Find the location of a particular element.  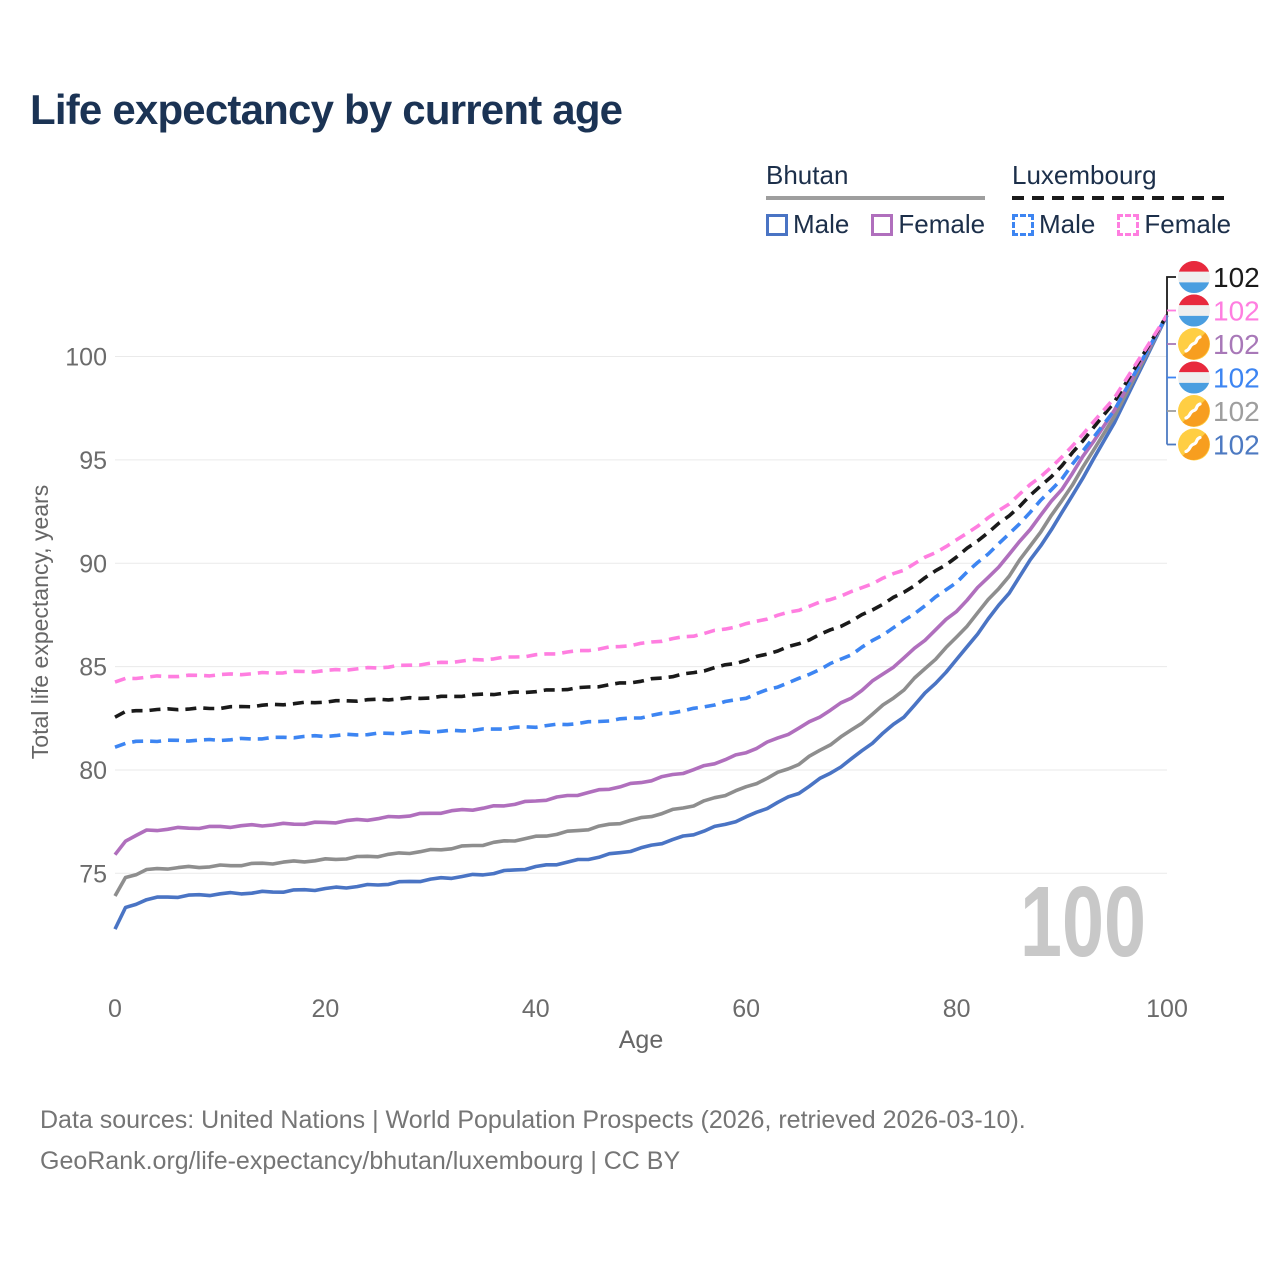

y-tick-label: 75 is located at coordinates (93, 874).